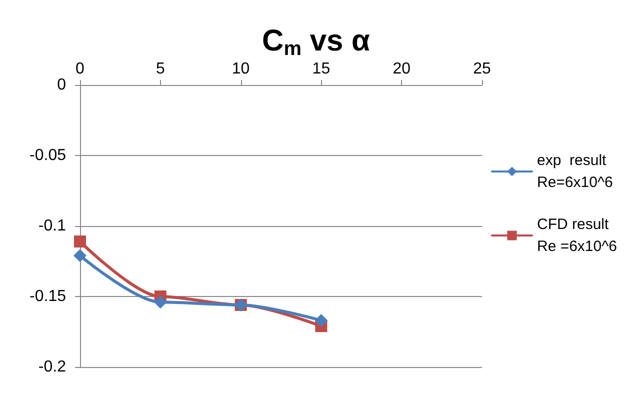 Image resolution: width=632 pixels, height=407 pixels. Describe the element at coordinates (61, 85) in the screenshot. I see `y-tick-label: 0` at that location.